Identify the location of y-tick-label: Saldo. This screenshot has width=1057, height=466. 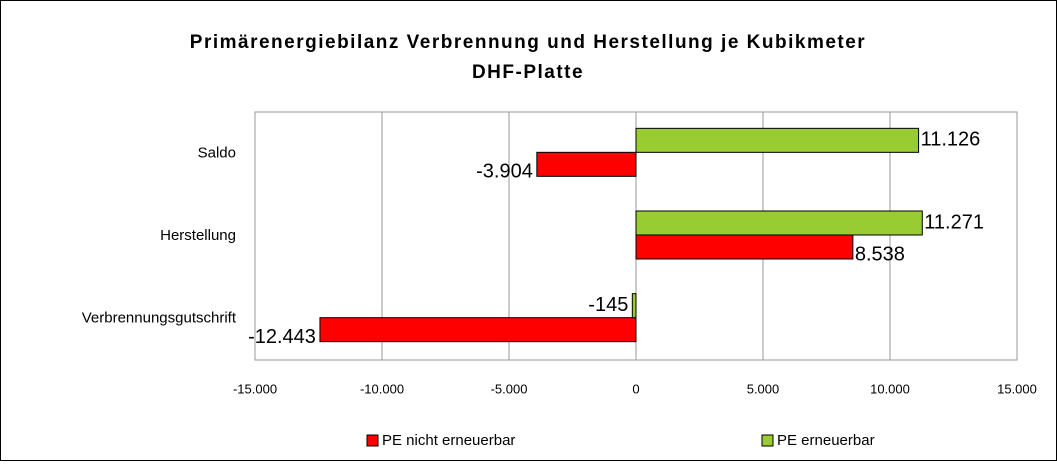
(217, 152).